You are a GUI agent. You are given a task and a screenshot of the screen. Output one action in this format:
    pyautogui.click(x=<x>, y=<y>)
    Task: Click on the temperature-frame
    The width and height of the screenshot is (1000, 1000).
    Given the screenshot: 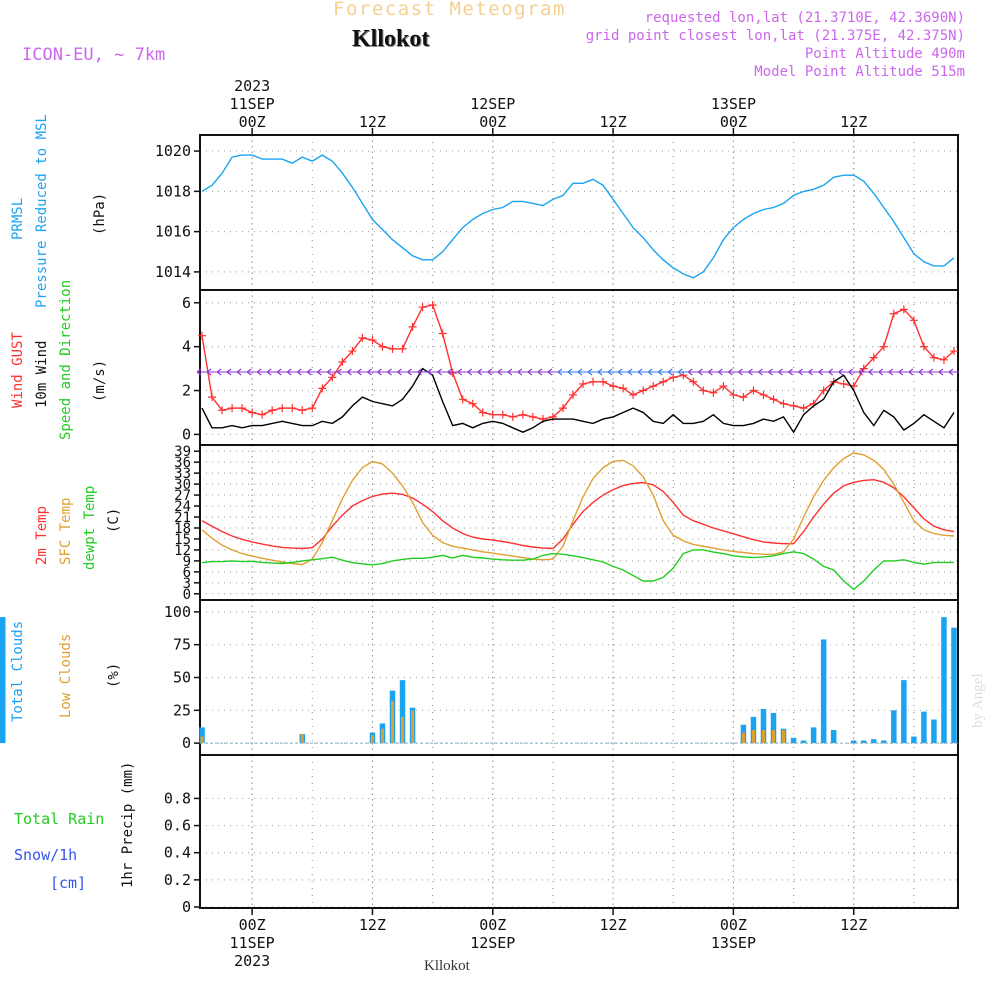 What is the action you would take?
    pyautogui.click(x=579, y=522)
    